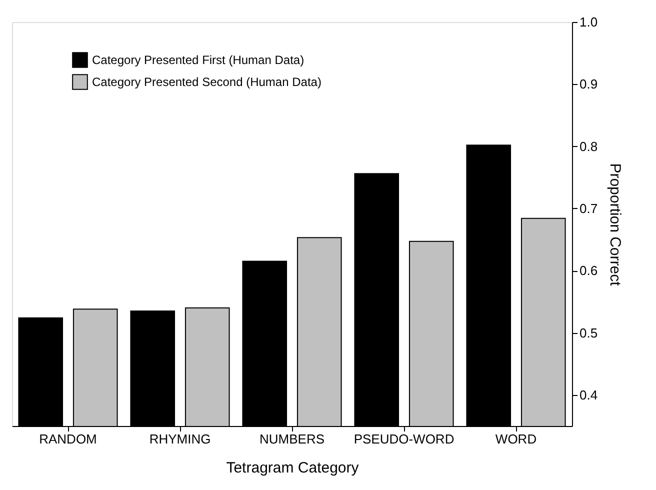 This screenshot has width=656, height=490. What do you see at coordinates (589, 394) in the screenshot?
I see `y-tick-label: 0.4` at bounding box center [589, 394].